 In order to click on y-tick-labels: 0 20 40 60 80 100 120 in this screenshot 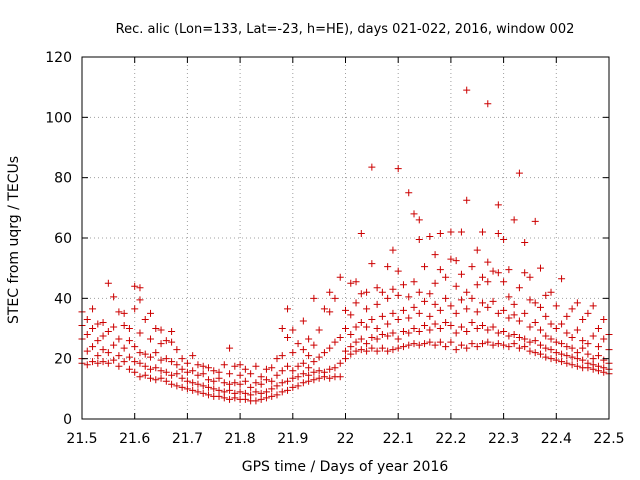, I will do `click(58, 239)`.